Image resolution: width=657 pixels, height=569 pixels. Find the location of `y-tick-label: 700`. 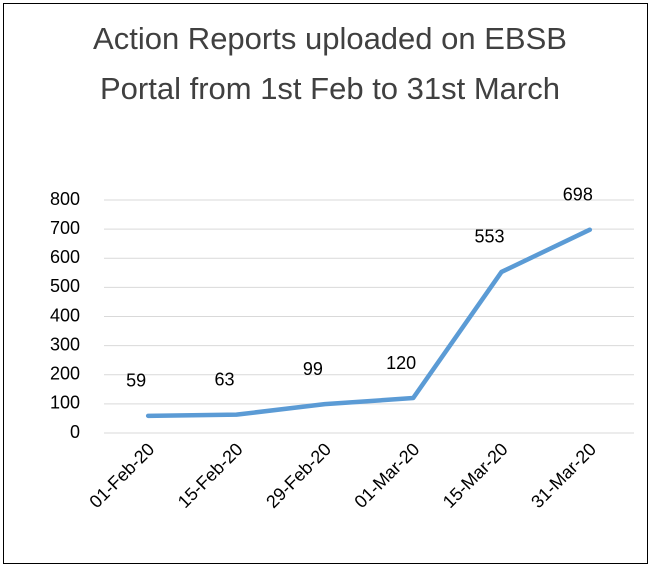

y-tick-label: 700 is located at coordinates (65, 228).